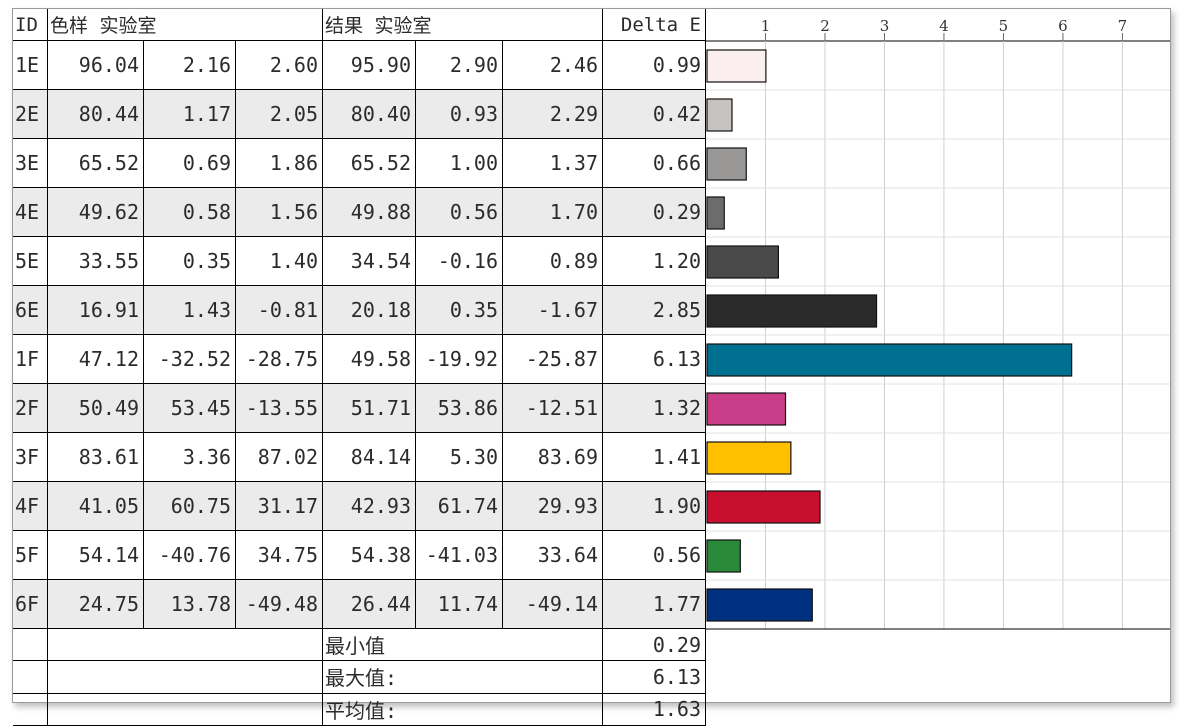 This screenshot has width=1188, height=726. What do you see at coordinates (792, 311) in the screenshot?
I see `bar-6E` at bounding box center [792, 311].